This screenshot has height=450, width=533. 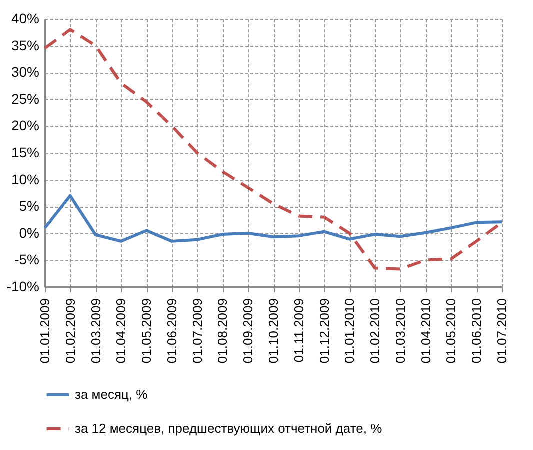 I want to click on y-tick-label: 40%, so click(x=25, y=18).